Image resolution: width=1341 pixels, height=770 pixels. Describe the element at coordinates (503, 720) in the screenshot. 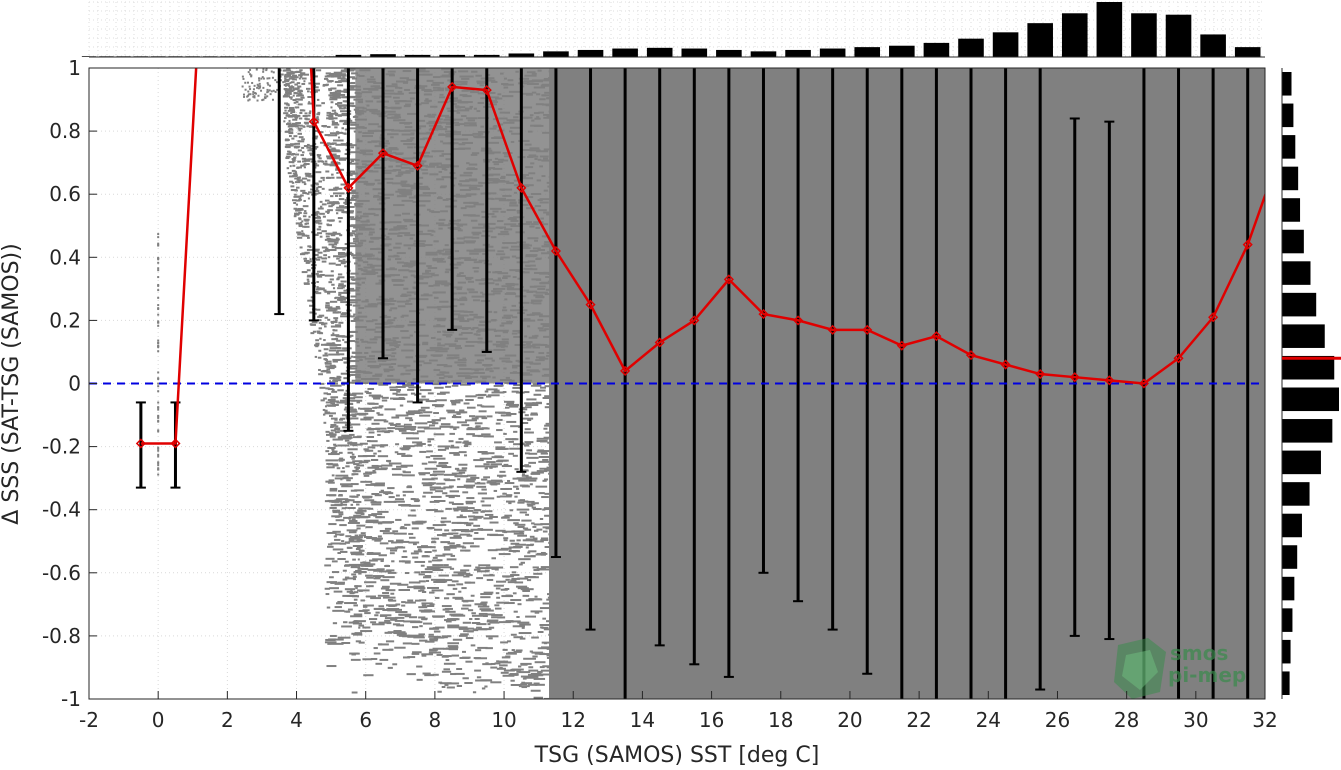

I see `x-tick-label: 10` at that location.